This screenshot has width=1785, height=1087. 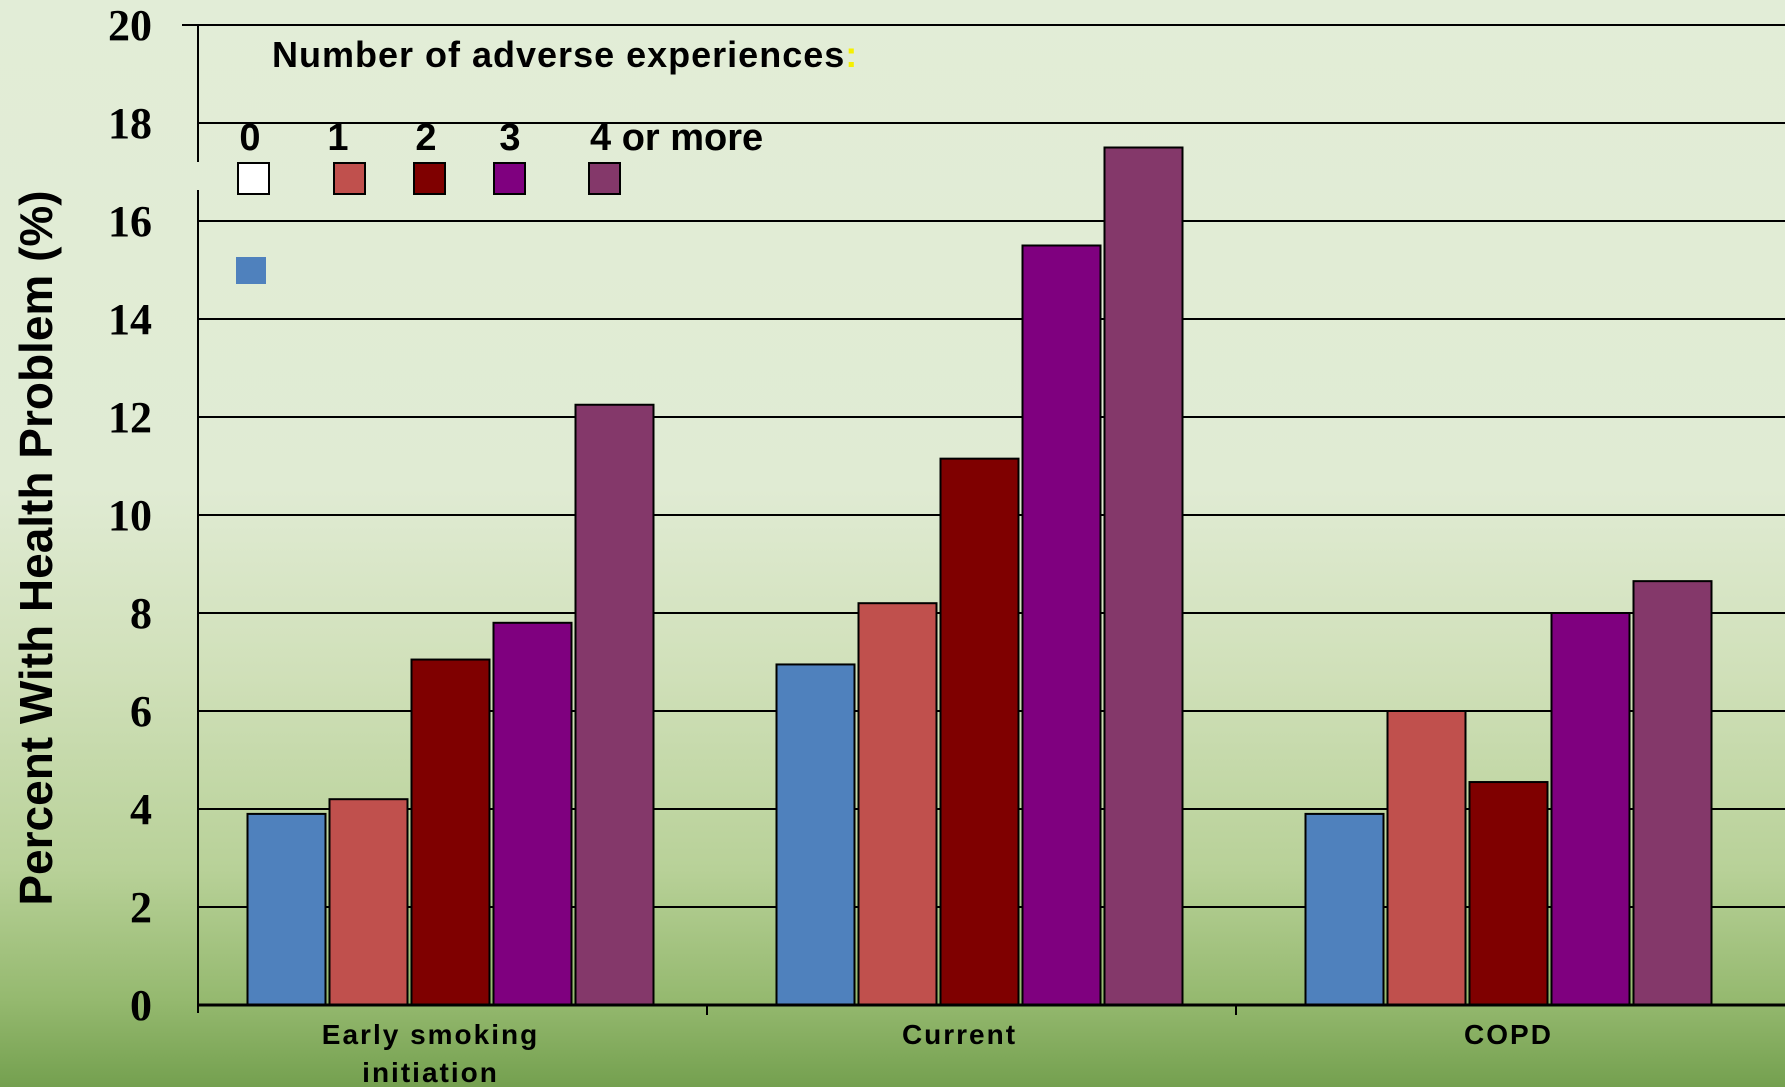 I want to click on legend-label: 2, so click(x=425, y=138).